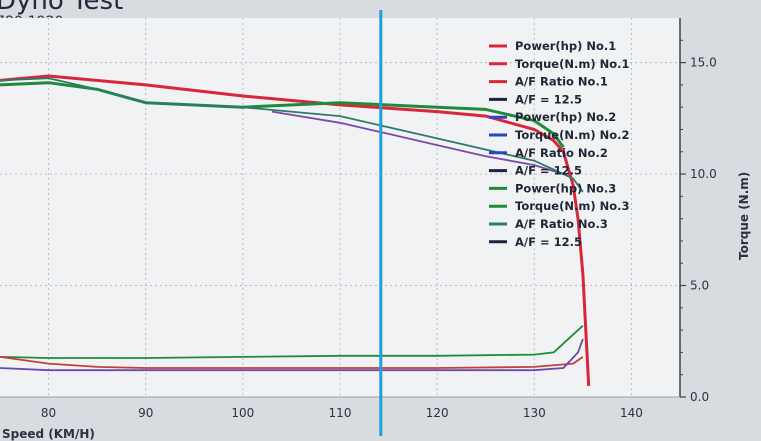  What do you see at coordinates (242, 413) in the screenshot?
I see `x-tick-label: 100` at bounding box center [242, 413].